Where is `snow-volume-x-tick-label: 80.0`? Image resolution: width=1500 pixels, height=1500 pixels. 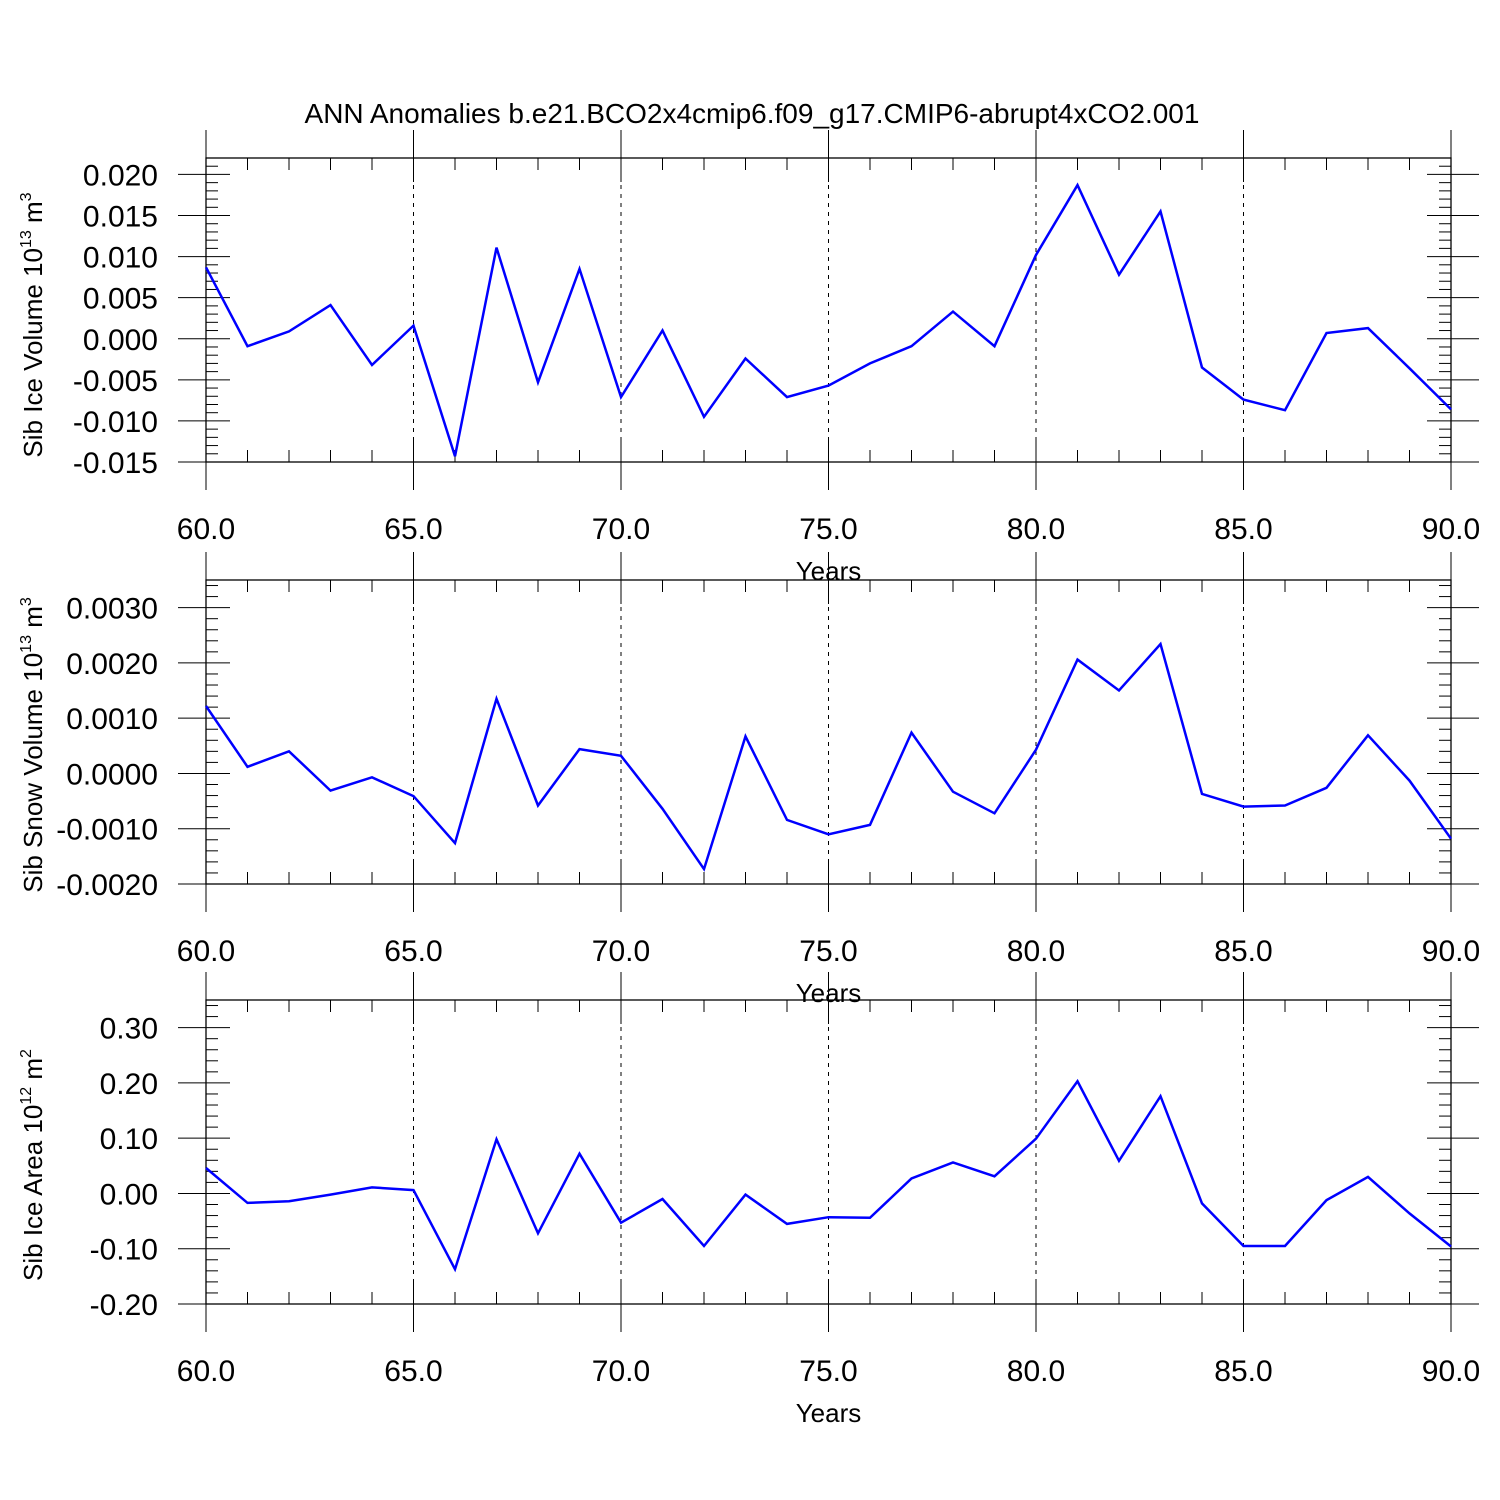 snow-volume-x-tick-label: 80.0 is located at coordinates (1036, 951).